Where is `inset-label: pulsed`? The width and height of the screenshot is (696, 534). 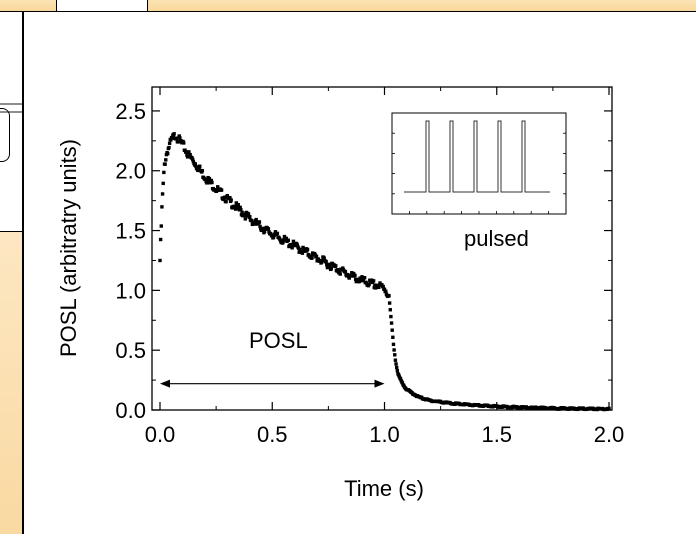 inset-label: pulsed is located at coordinates (496, 238).